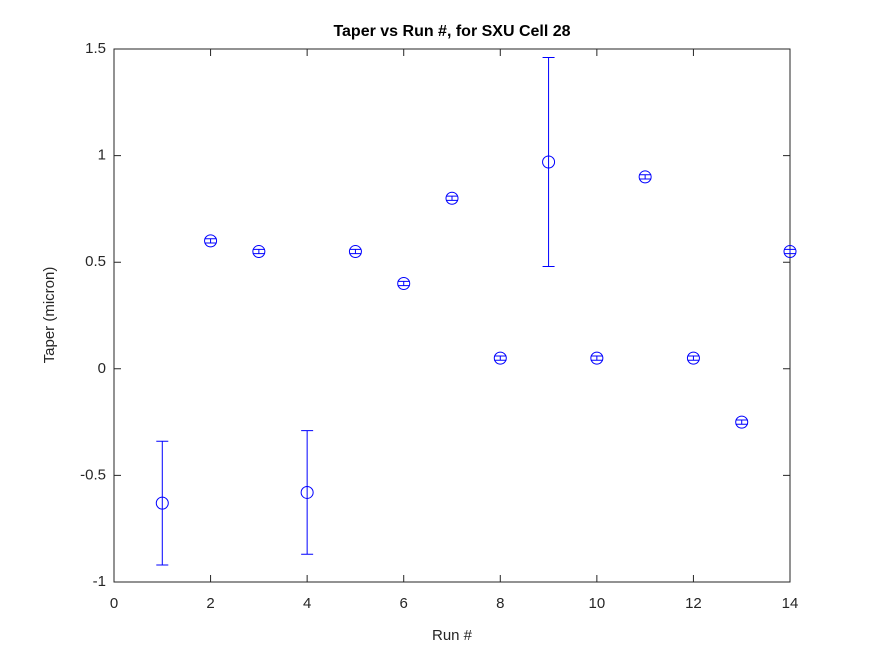 The width and height of the screenshot is (875, 656). What do you see at coordinates (49, 315) in the screenshot?
I see `y-axis-label: Taper (micron)` at bounding box center [49, 315].